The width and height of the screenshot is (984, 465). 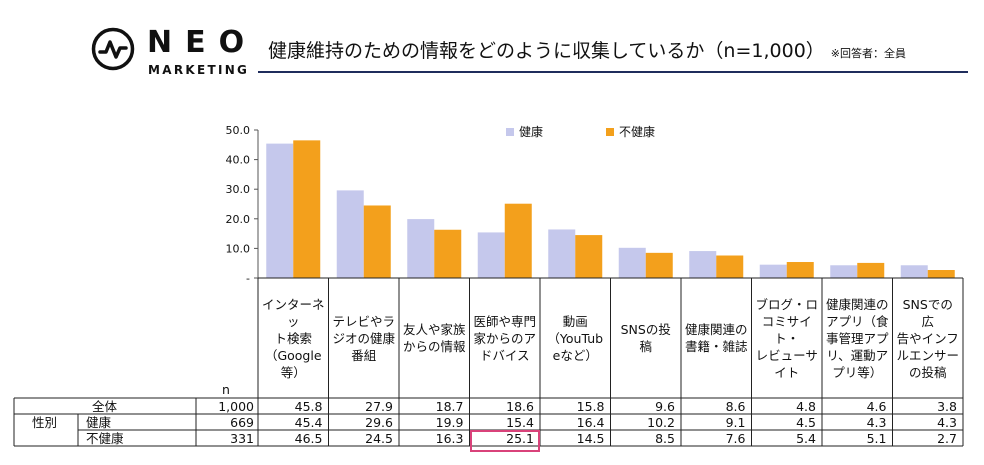 I want to click on highlight-box, so click(x=504, y=441).